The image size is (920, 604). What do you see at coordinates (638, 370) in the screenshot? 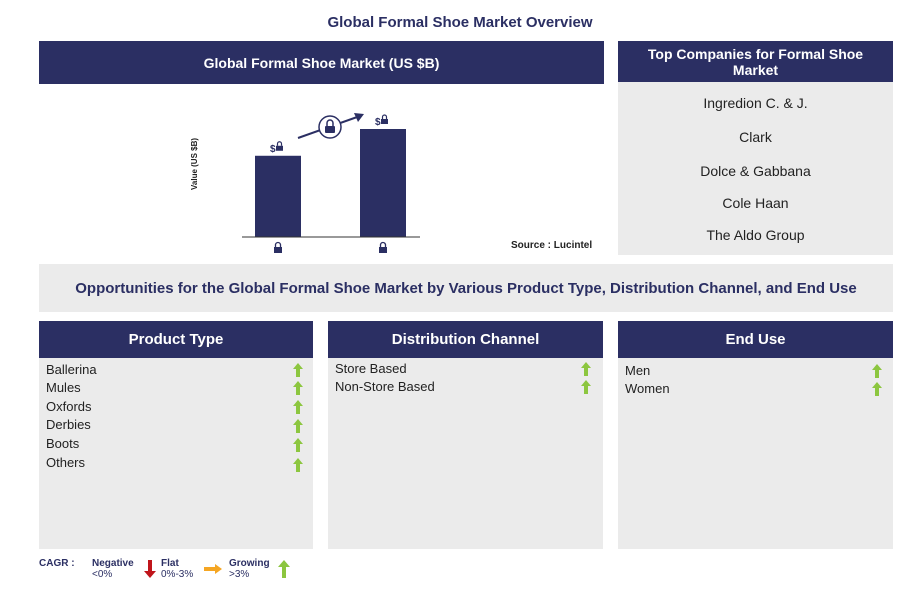
I see `list-item: Men` at bounding box center [638, 370].